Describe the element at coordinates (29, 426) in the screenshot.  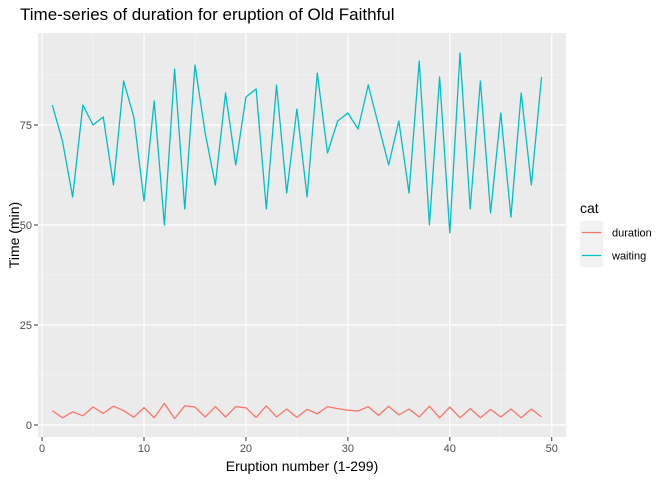
I see `y-tick-label: 0` at that location.